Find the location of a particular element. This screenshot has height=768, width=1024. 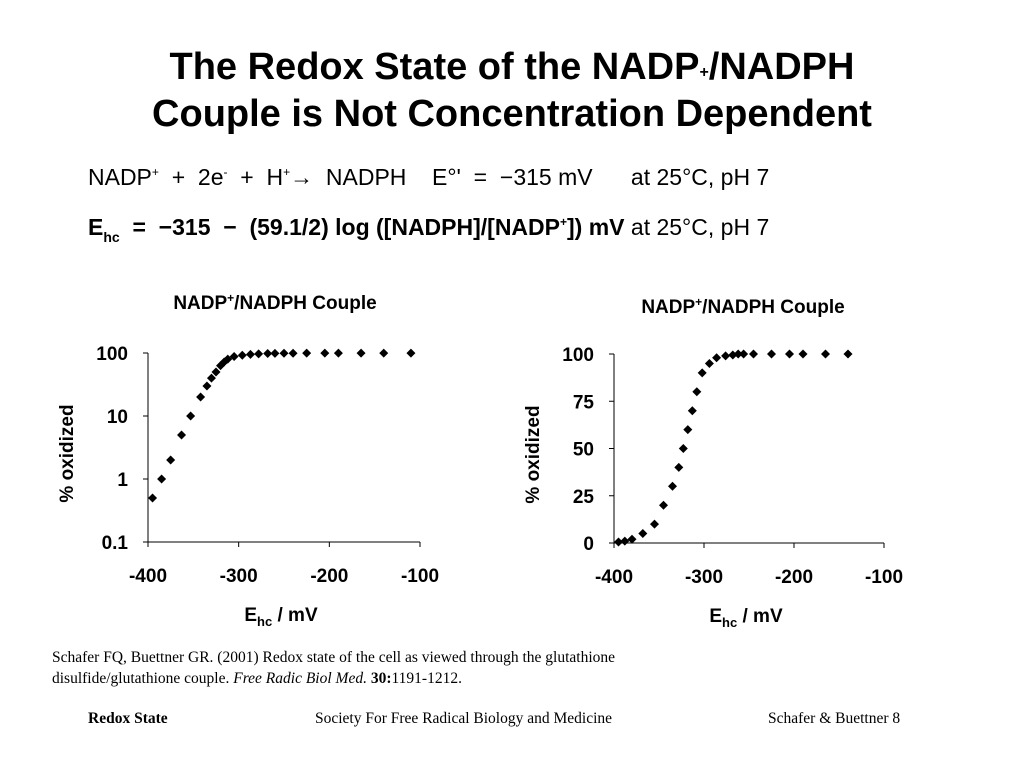

chart-title-part: NADP is located at coordinates (668, 307).